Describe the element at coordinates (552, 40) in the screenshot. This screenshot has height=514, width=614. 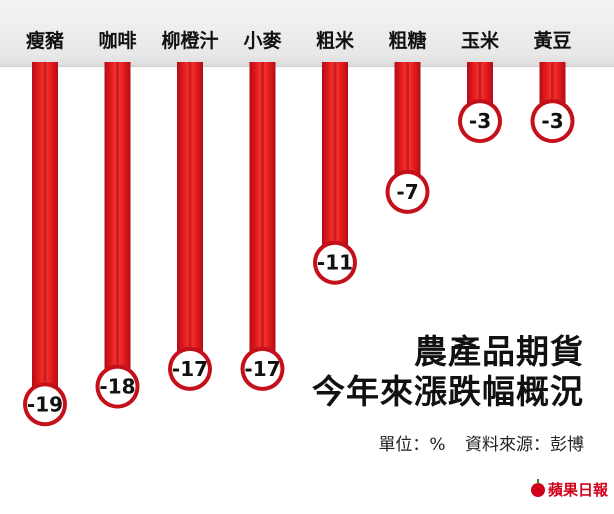
I see `category-label: 黃豆` at that location.